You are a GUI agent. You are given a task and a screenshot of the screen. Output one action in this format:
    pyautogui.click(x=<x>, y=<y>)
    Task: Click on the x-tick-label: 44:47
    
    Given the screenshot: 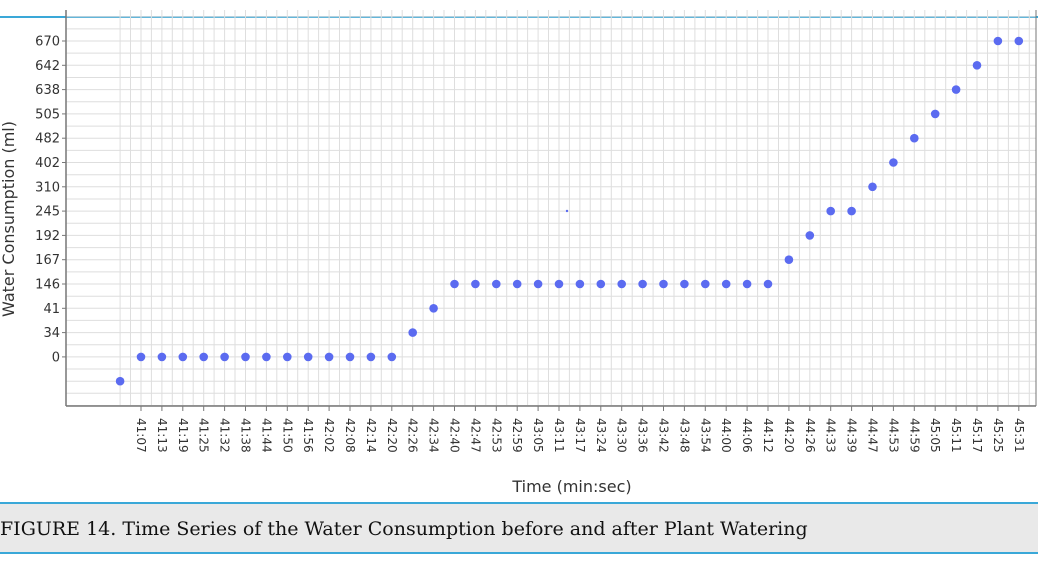 What is the action you would take?
    pyautogui.click(x=873, y=435)
    